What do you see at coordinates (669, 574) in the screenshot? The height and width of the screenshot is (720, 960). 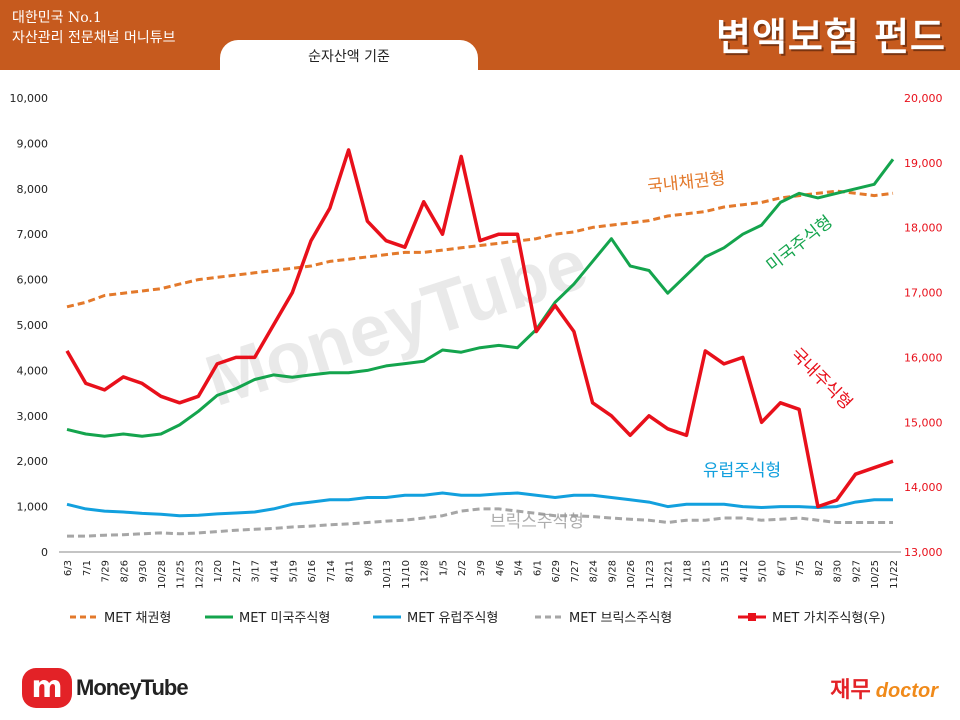 I see `x-axis-tick: 12/21` at bounding box center [669, 574].